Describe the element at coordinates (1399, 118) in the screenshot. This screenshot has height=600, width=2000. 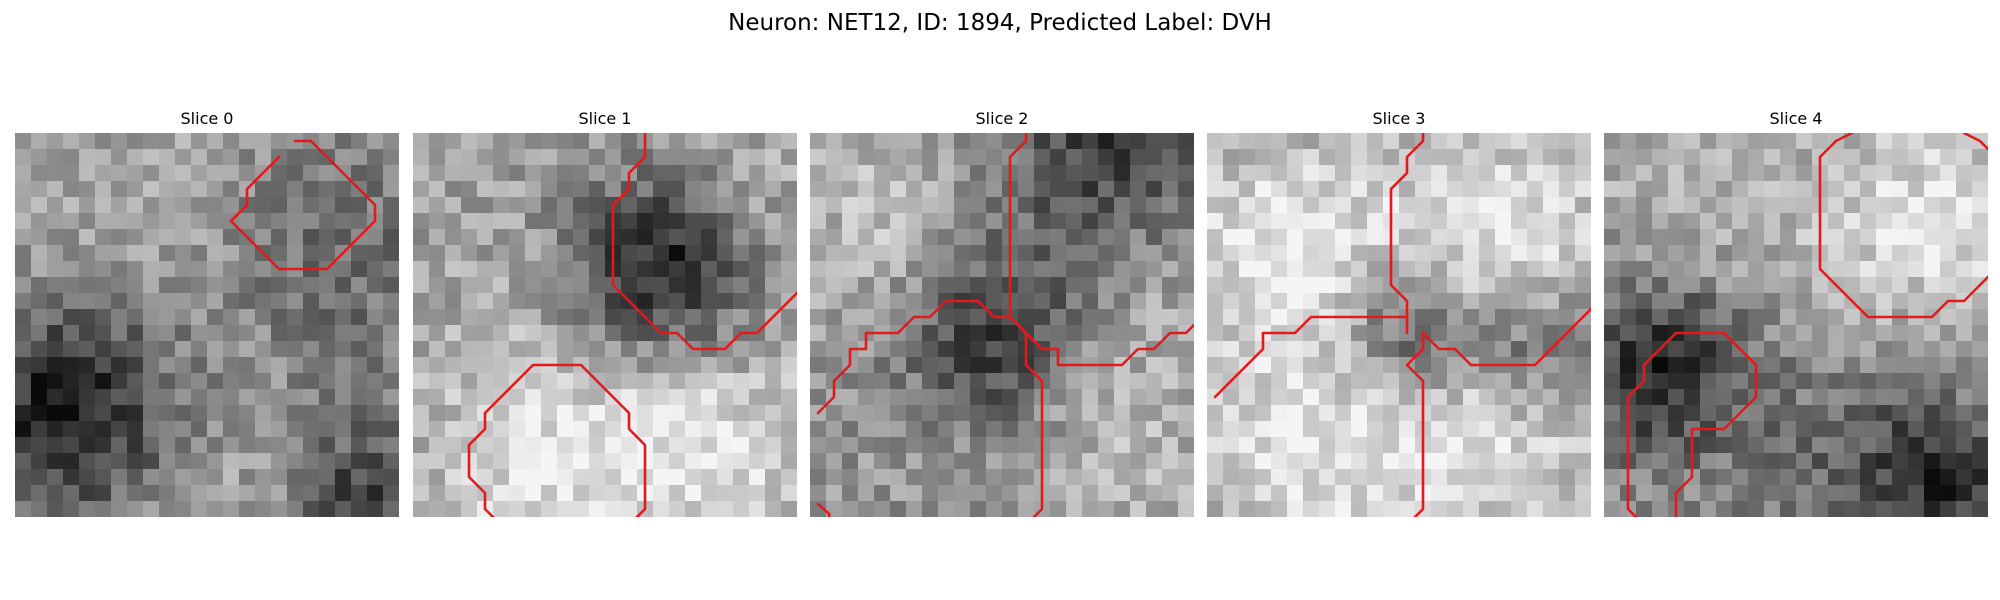
I see `slice-title: Slice 3` at that location.